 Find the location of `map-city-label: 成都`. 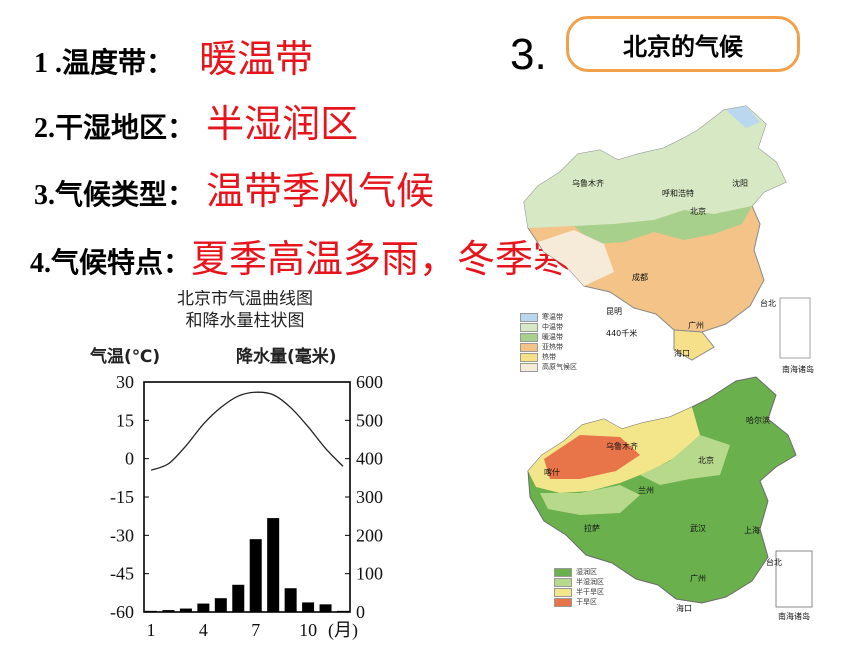

map-city-label: 成都 is located at coordinates (640, 277).